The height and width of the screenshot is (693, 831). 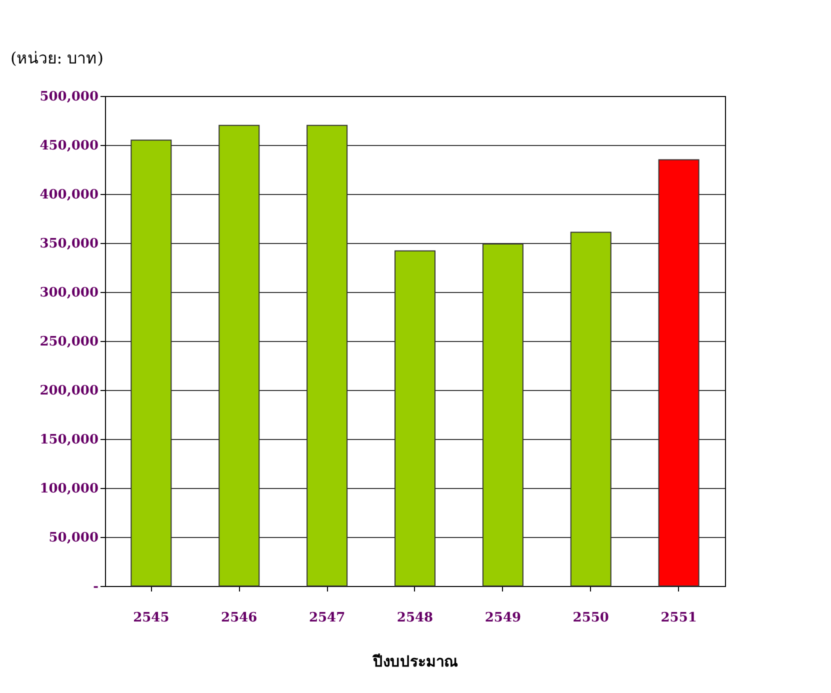 What do you see at coordinates (503, 618) in the screenshot?
I see `x-tick-label: 2549` at bounding box center [503, 618].